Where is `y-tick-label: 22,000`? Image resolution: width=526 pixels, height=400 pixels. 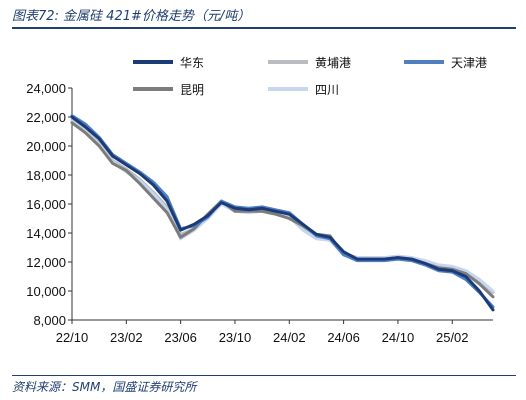
y-tick-label: 22,000 is located at coordinates (46, 117).